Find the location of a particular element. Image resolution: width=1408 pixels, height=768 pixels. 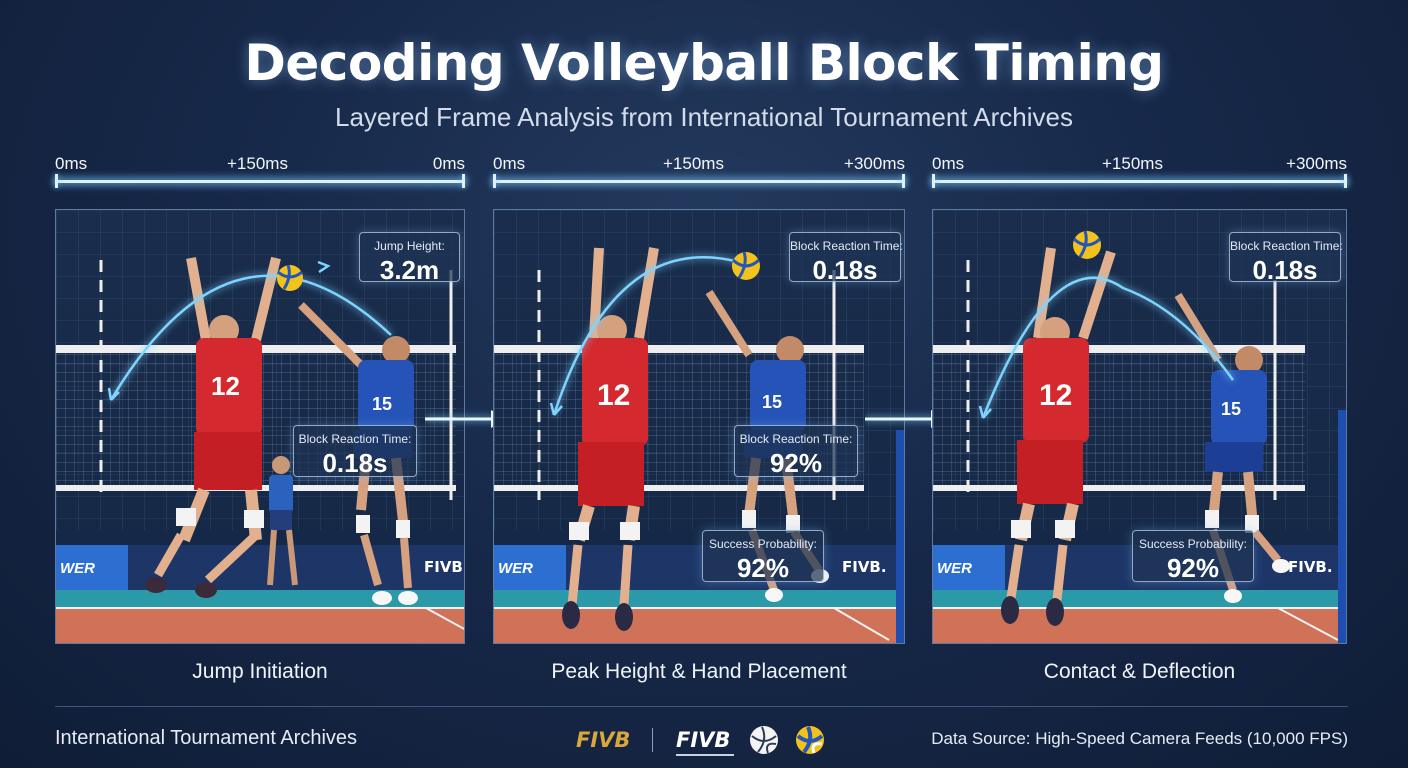

attacker-player: 15 is located at coordinates (1232, 447).